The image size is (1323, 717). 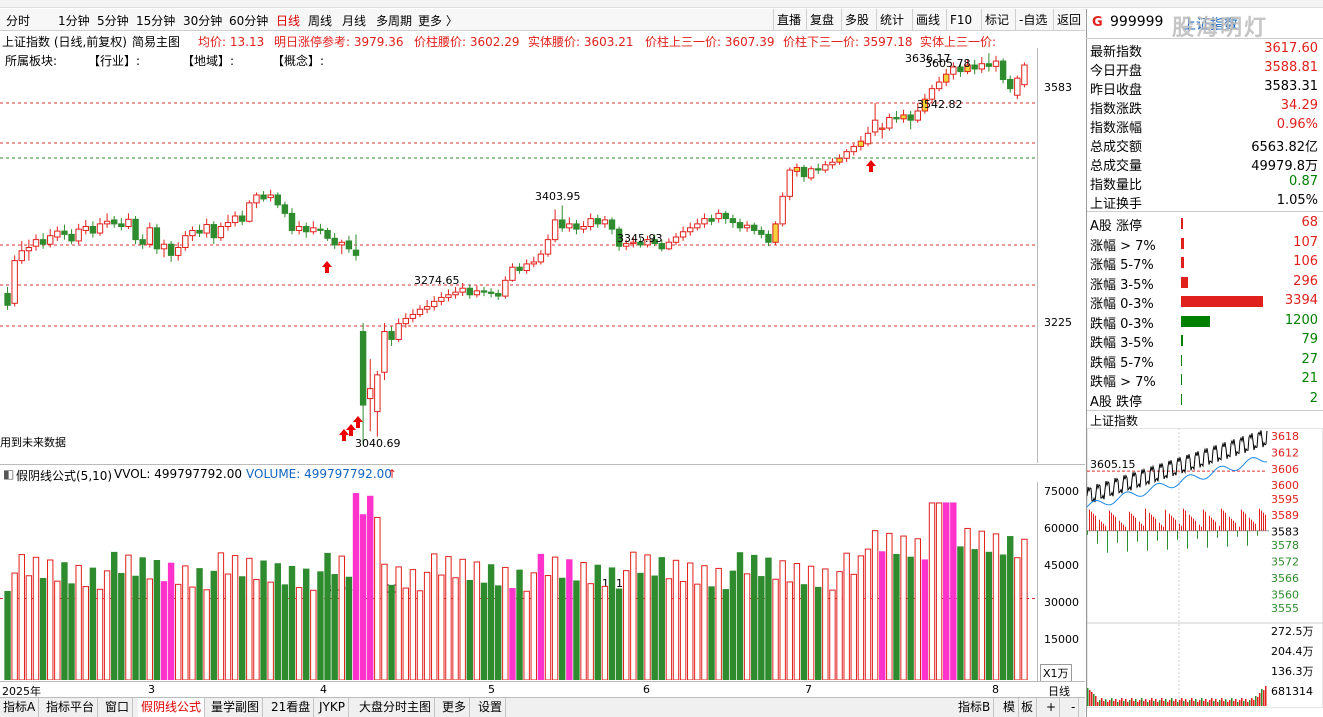 I want to click on toolbar-button-3: 统计, so click(x=891, y=20).